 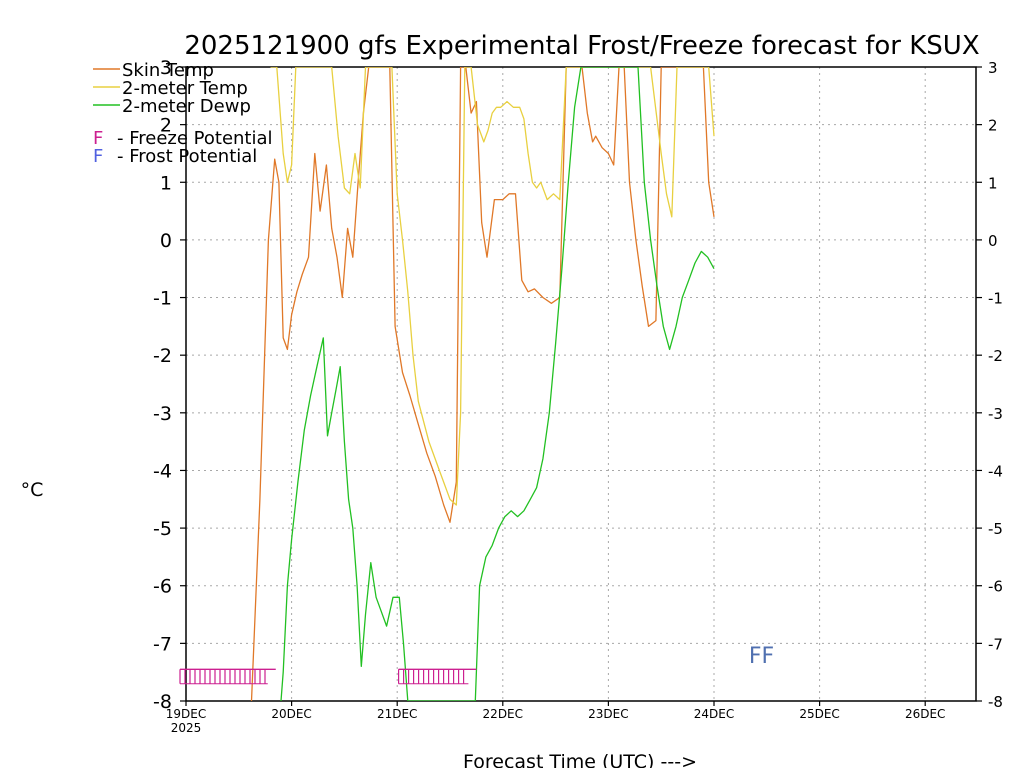 I want to click on y-tick-label-right: 2, so click(x=993, y=126).